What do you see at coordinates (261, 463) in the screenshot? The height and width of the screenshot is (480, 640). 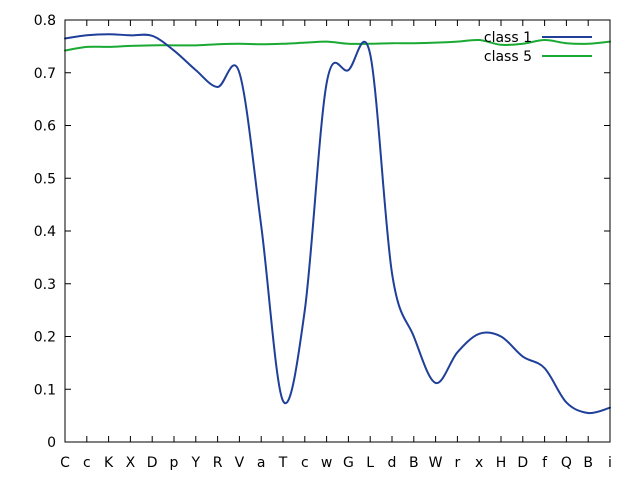 I see `x-tick-label: a` at bounding box center [261, 463].